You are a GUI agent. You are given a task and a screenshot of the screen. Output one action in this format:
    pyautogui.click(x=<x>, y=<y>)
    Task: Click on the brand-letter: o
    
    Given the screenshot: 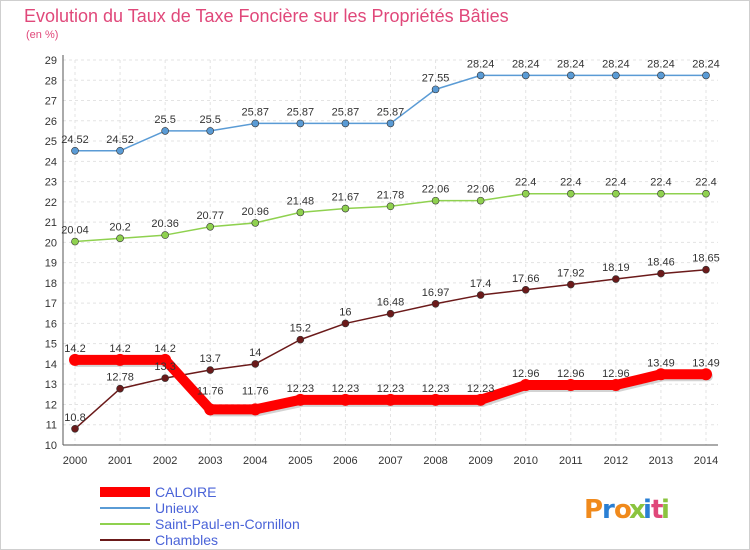 What is the action you would take?
    pyautogui.click(x=623, y=510)
    